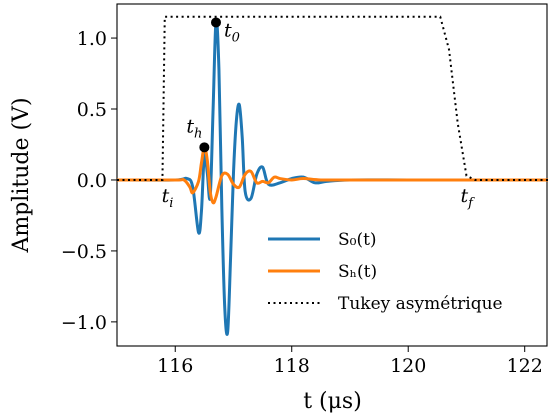  Describe the element at coordinates (194, 128) in the screenshot. I see `annotation-label: th` at that location.